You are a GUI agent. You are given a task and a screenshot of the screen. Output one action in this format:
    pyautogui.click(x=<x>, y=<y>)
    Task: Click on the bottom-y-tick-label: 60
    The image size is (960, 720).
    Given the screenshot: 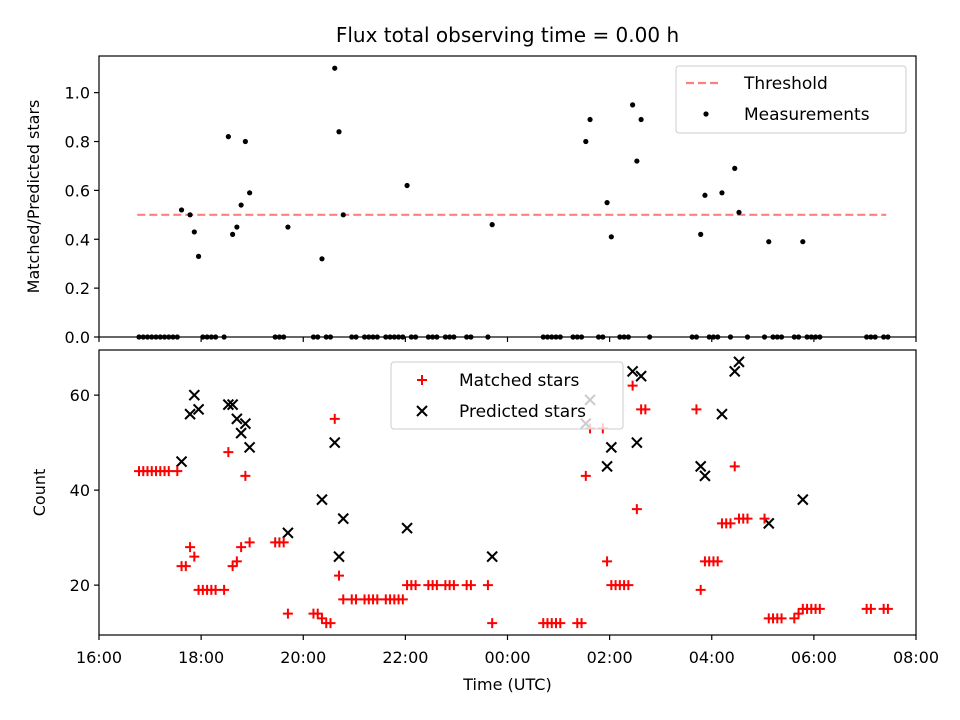 What is the action you would take?
    pyautogui.click(x=80, y=395)
    